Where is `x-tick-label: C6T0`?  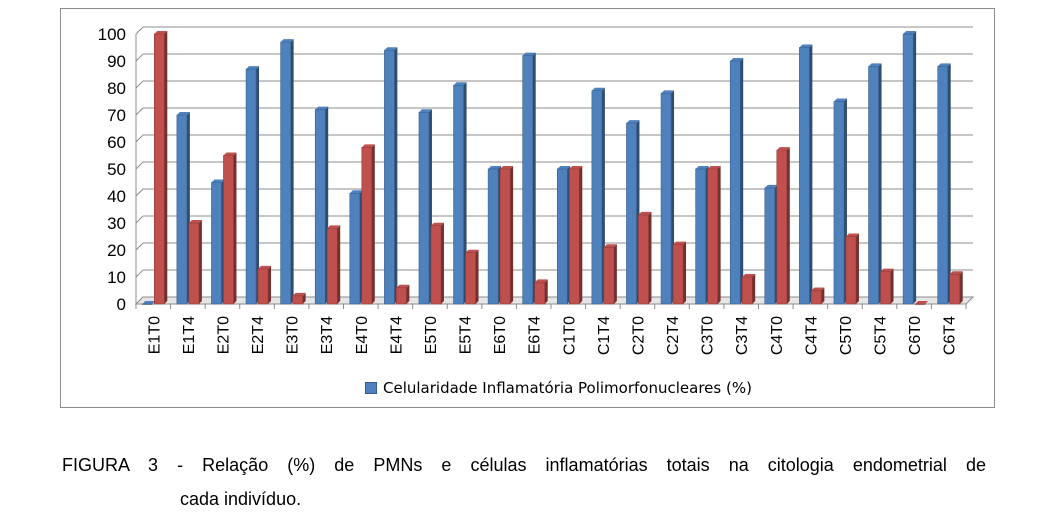
x-tick-label: C6T0 is located at coordinates (915, 335).